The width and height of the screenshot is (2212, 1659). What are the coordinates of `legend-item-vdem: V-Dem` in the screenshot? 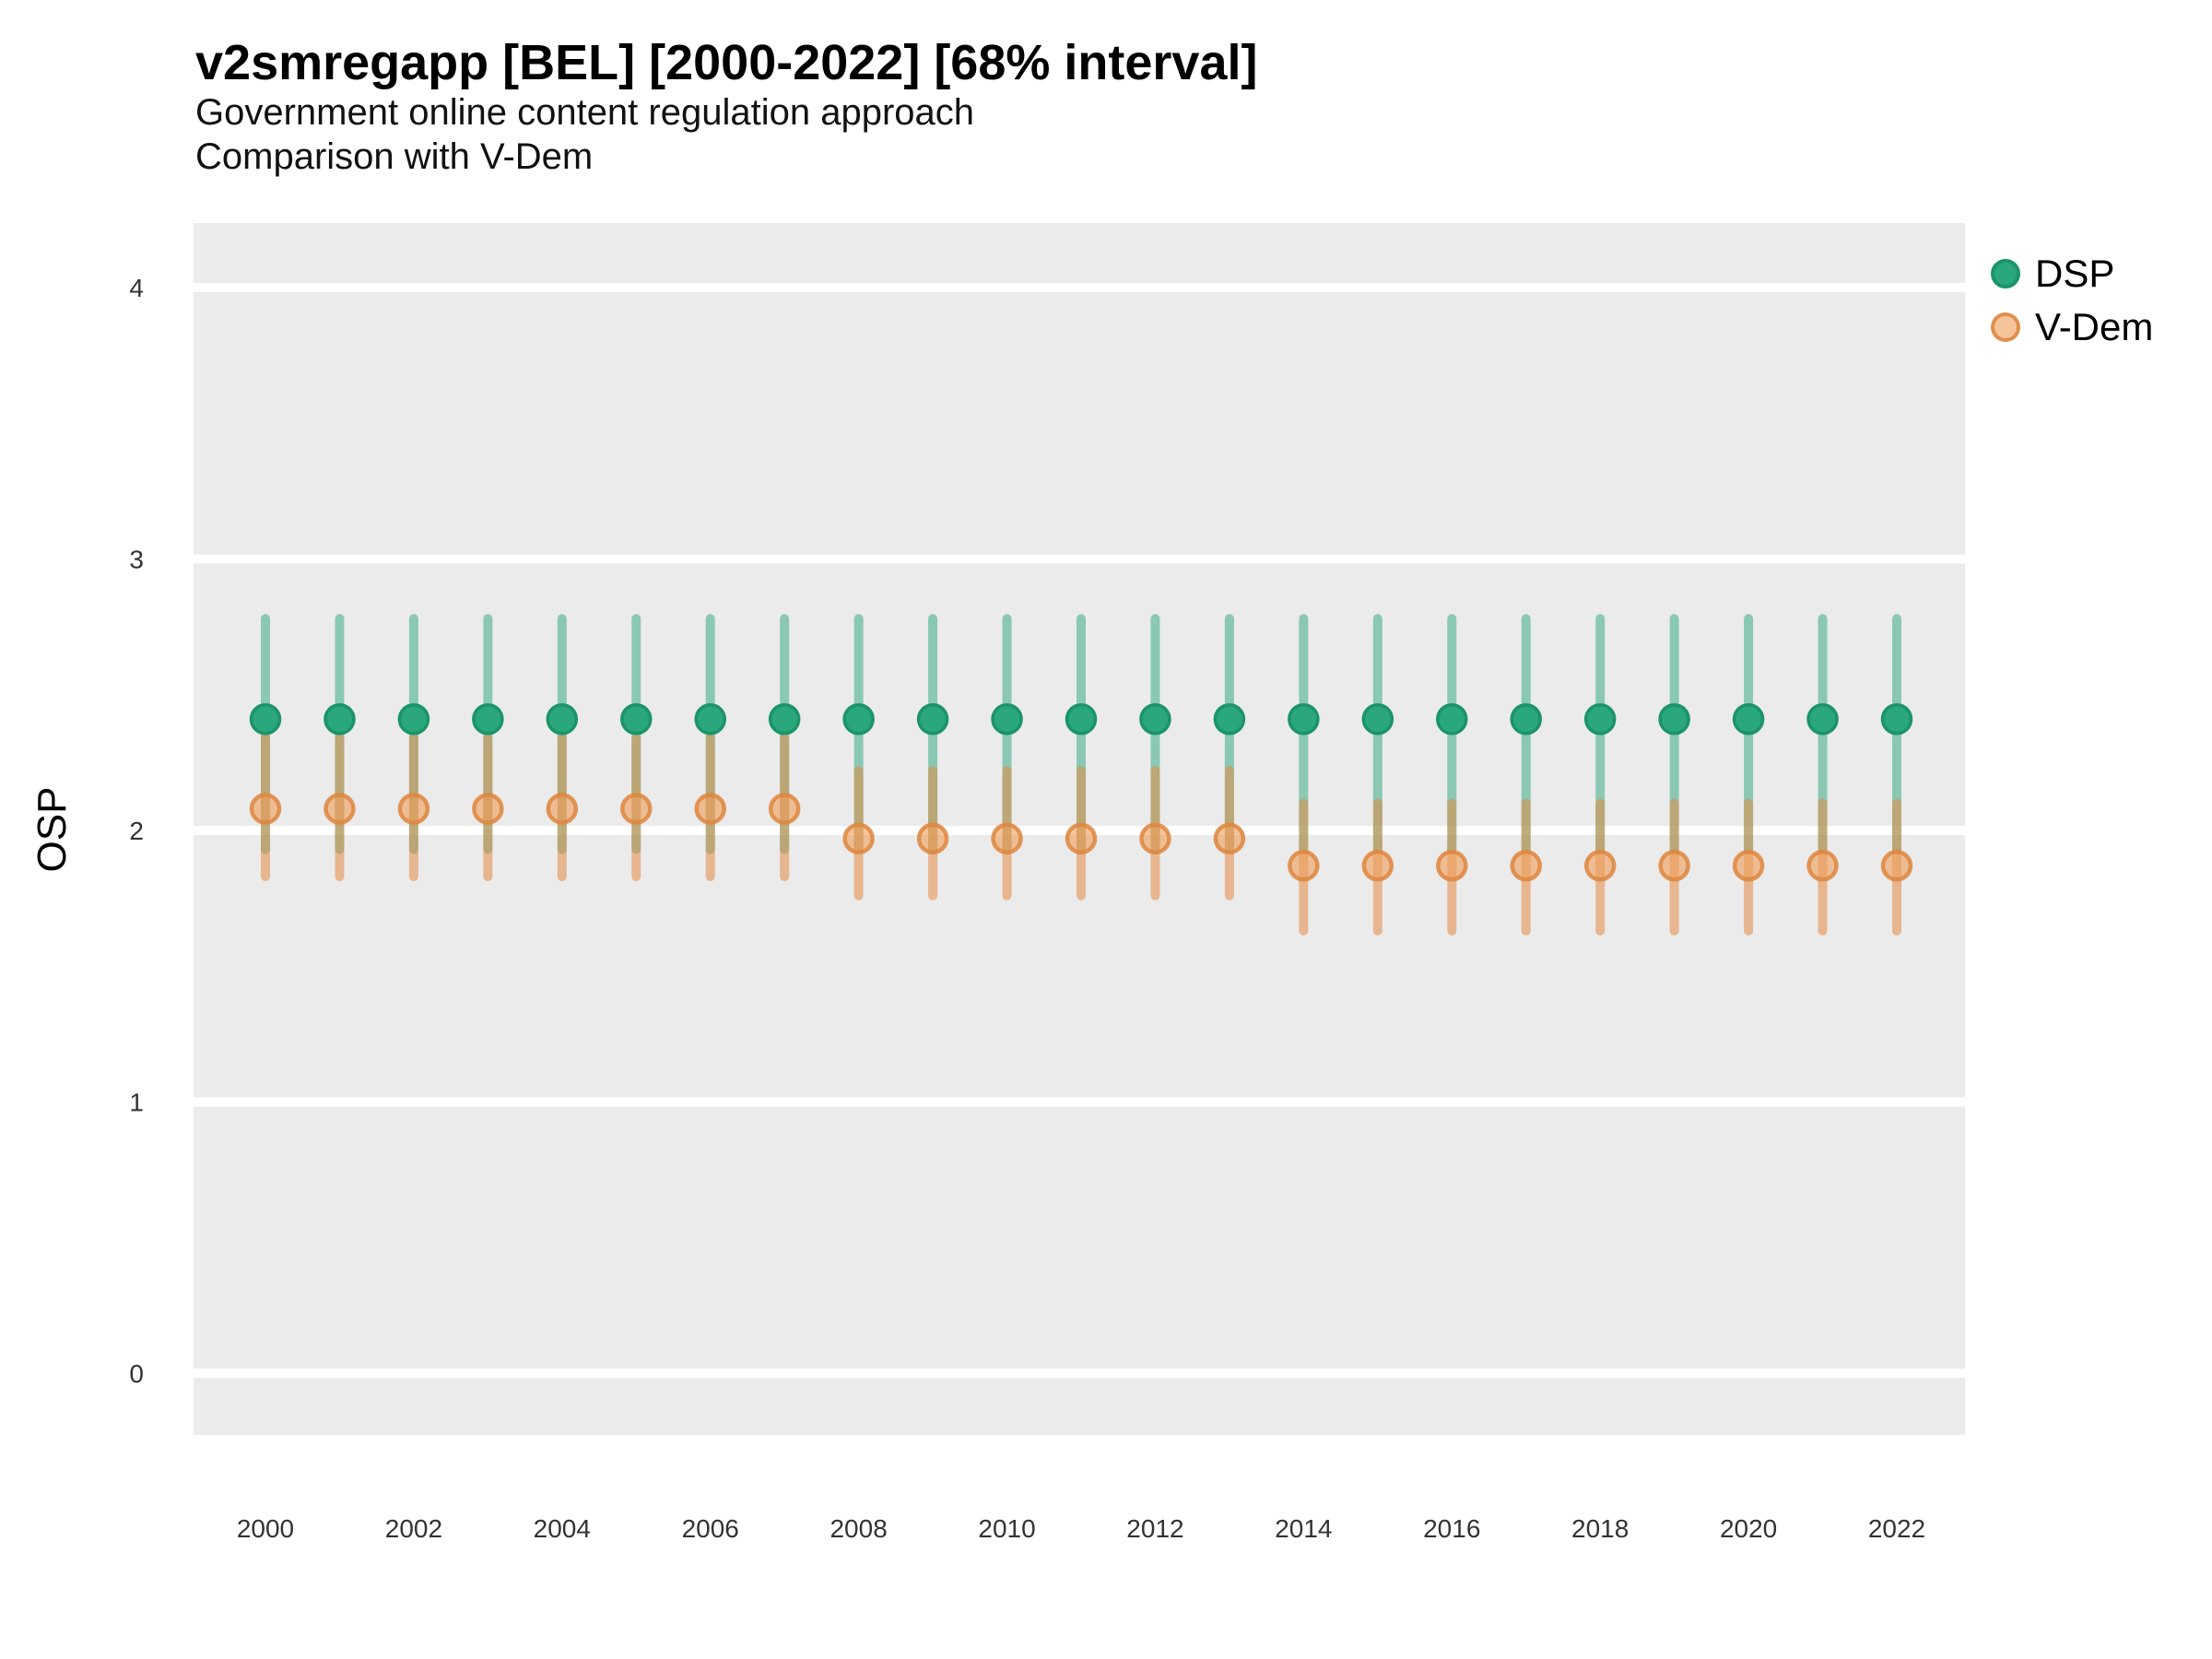 It's located at (2072, 327).